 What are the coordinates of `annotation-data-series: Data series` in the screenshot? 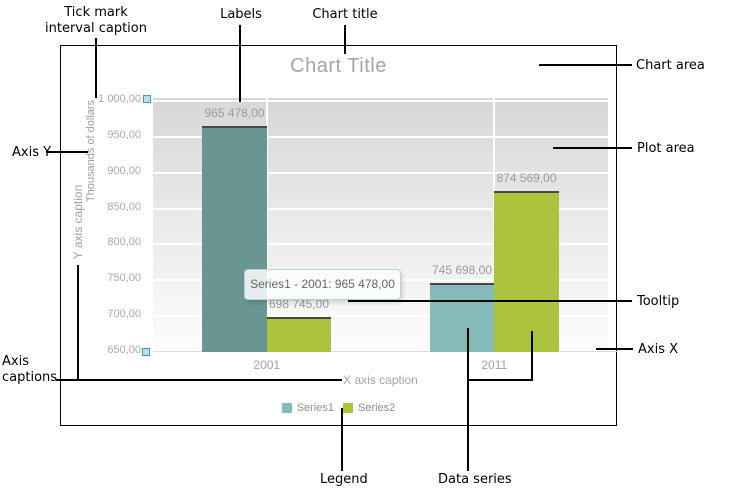 It's located at (475, 479).